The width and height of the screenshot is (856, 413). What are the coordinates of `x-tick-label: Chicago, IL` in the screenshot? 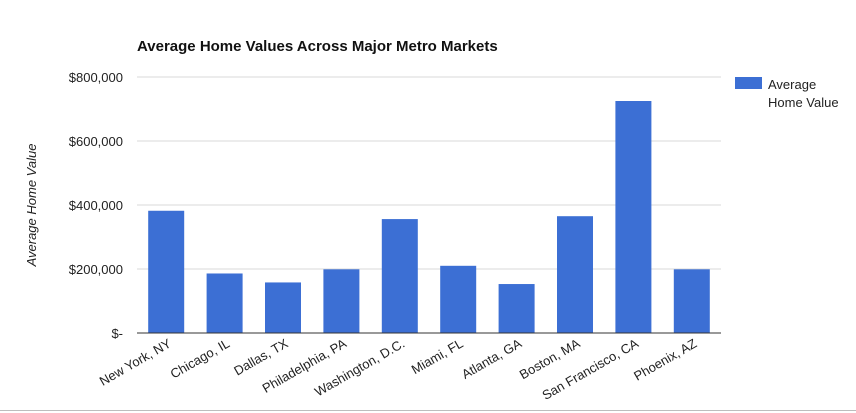 It's located at (200, 359).